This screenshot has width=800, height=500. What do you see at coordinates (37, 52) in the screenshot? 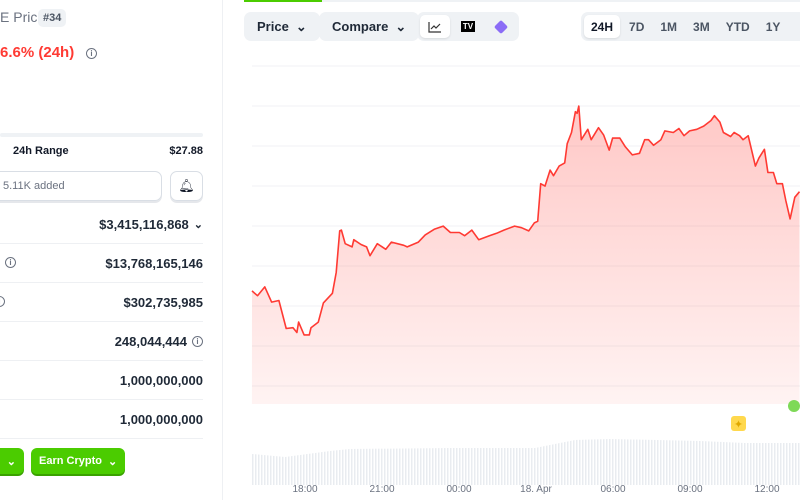
I see `price-change-24h: 6.6% (24h)` at bounding box center [37, 52].